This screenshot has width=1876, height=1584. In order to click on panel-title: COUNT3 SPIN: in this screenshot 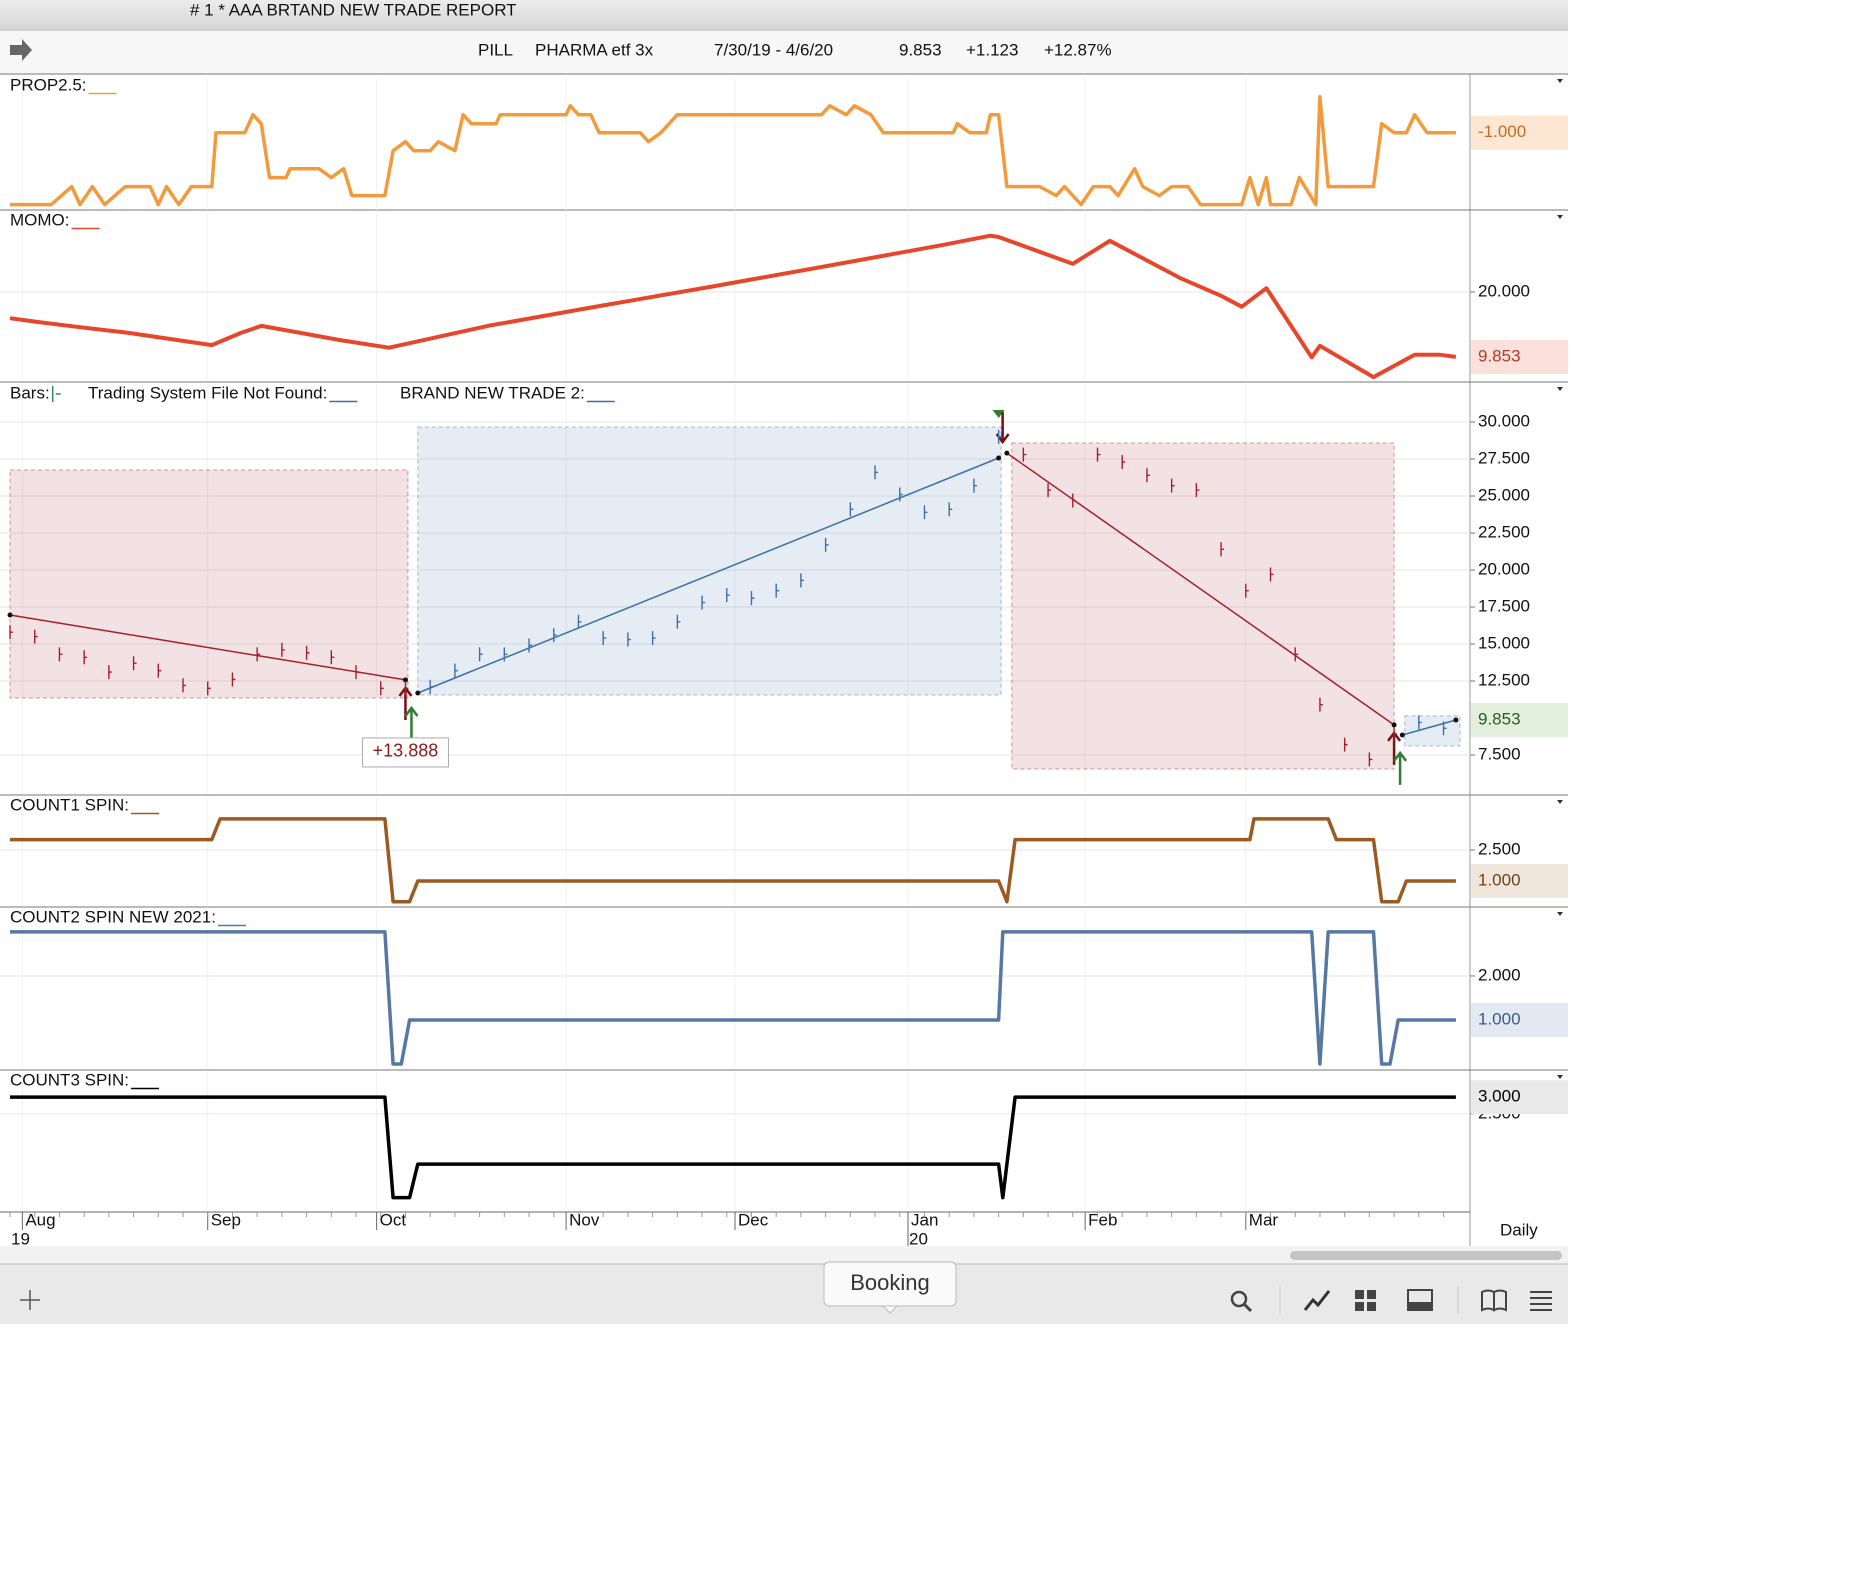, I will do `click(69, 1079)`.